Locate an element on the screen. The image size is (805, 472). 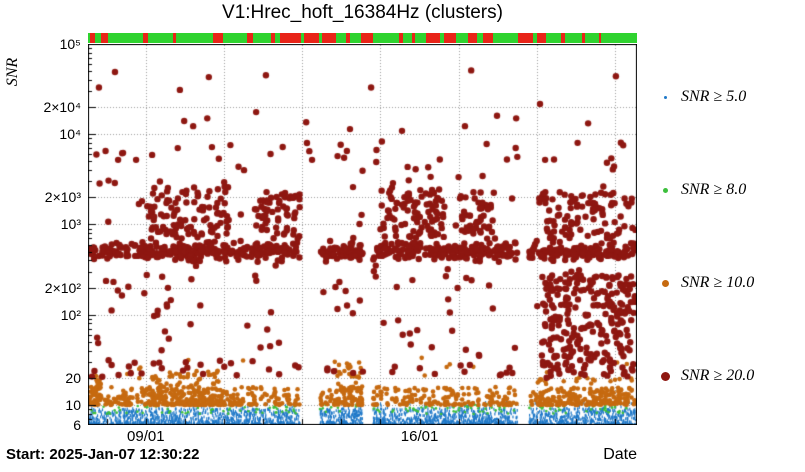
legend-entry: SNR ≥ 5.0 is located at coordinates (702, 97).